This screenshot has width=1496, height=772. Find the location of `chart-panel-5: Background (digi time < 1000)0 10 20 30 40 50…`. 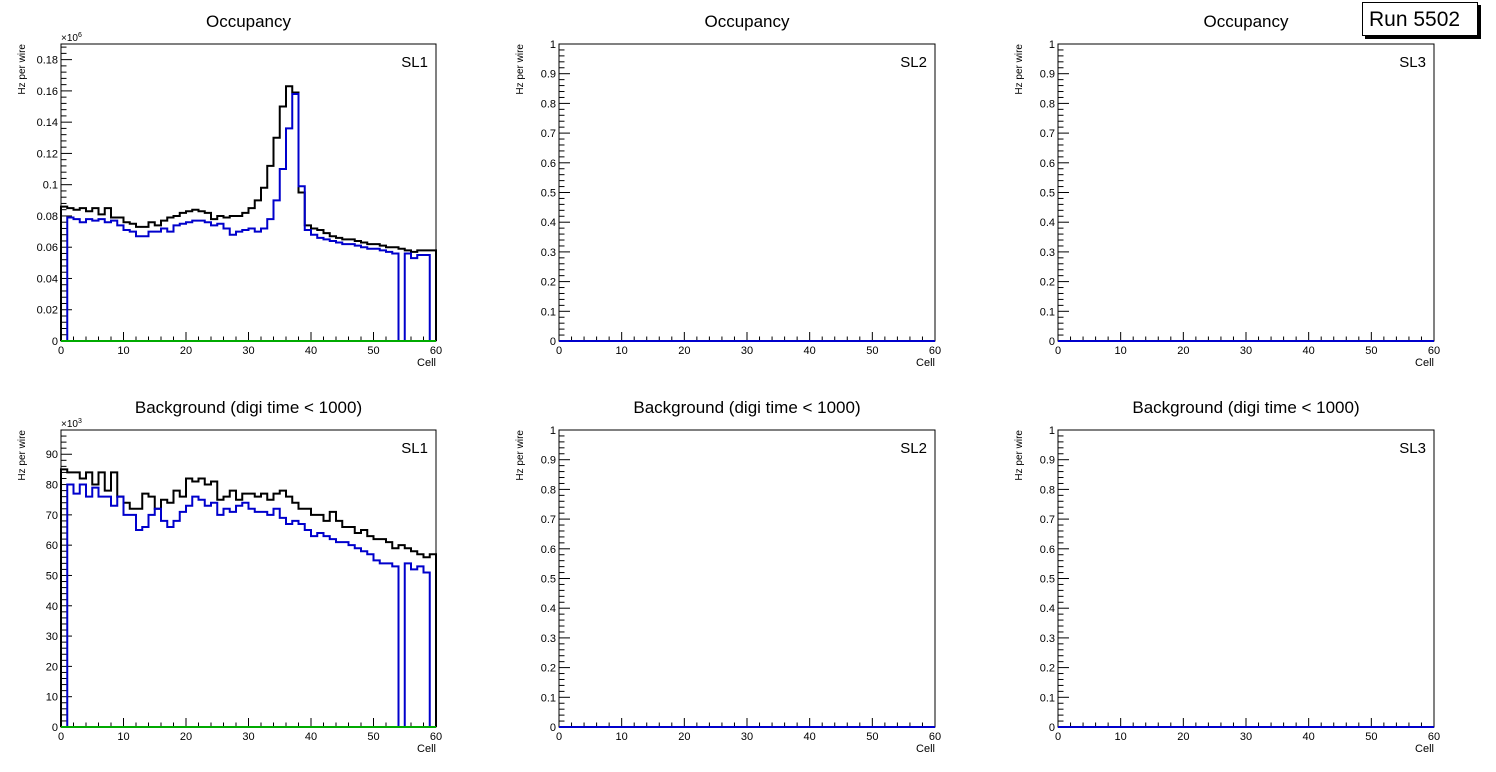

chart-panel-5: Background (digi time < 1000)0 10 20 30 40 50… is located at coordinates (728, 576).